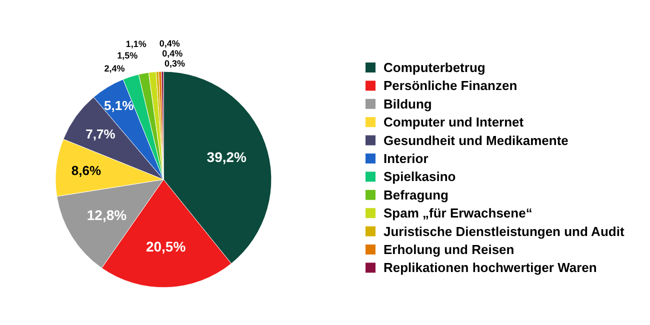 Image resolution: width=650 pixels, height=325 pixels. Describe the element at coordinates (449, 249) in the screenshot. I see `legend-label: Erholung und Reisen` at that location.